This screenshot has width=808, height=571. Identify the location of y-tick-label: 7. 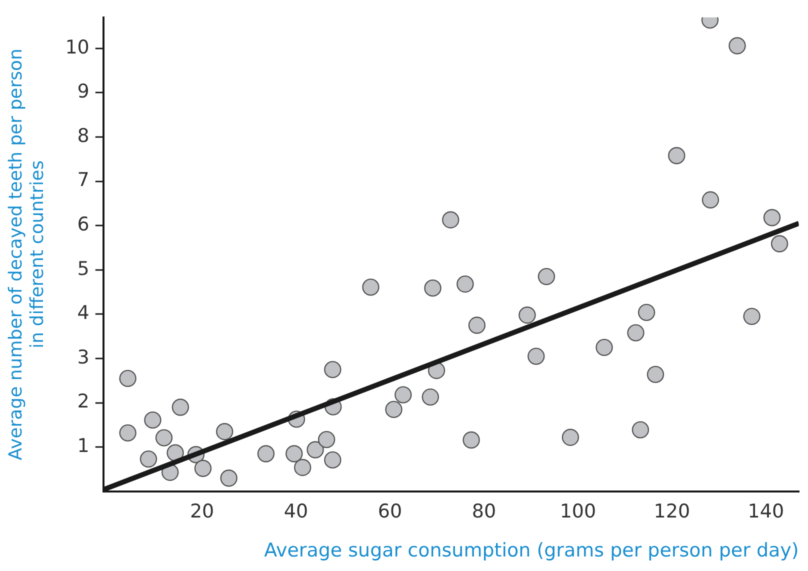
(83, 180).